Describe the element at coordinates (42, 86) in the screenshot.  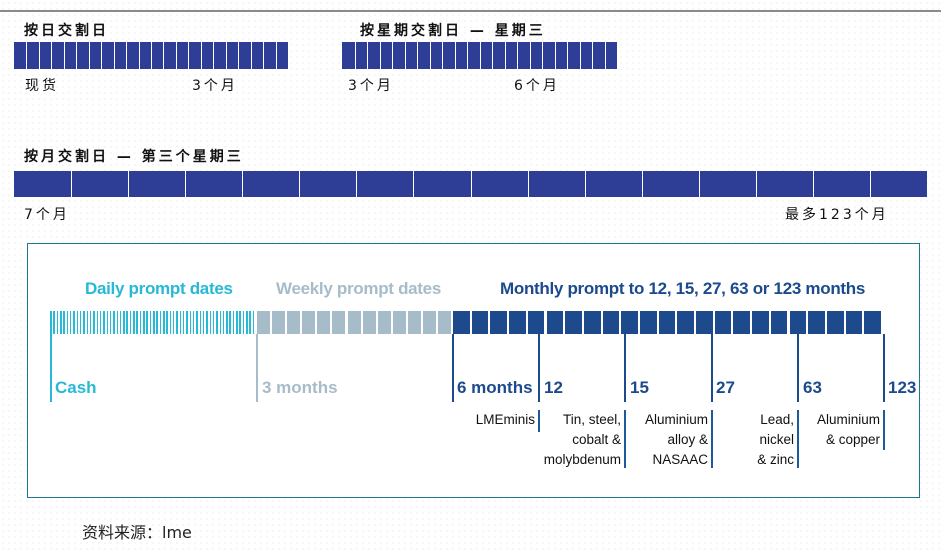
I see `daily-label-spot: 现货` at that location.